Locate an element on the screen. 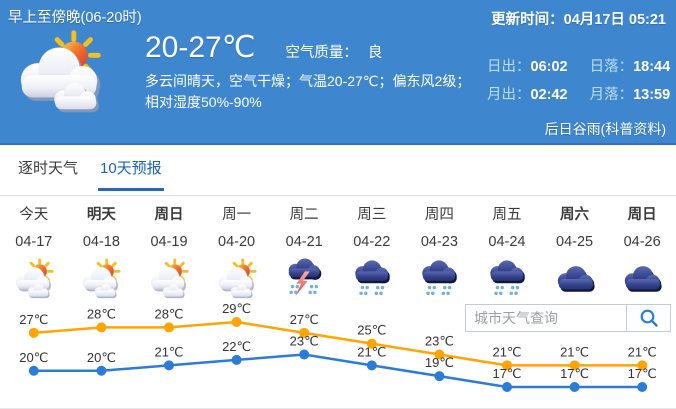  day-date: 04-25 is located at coordinates (575, 242).